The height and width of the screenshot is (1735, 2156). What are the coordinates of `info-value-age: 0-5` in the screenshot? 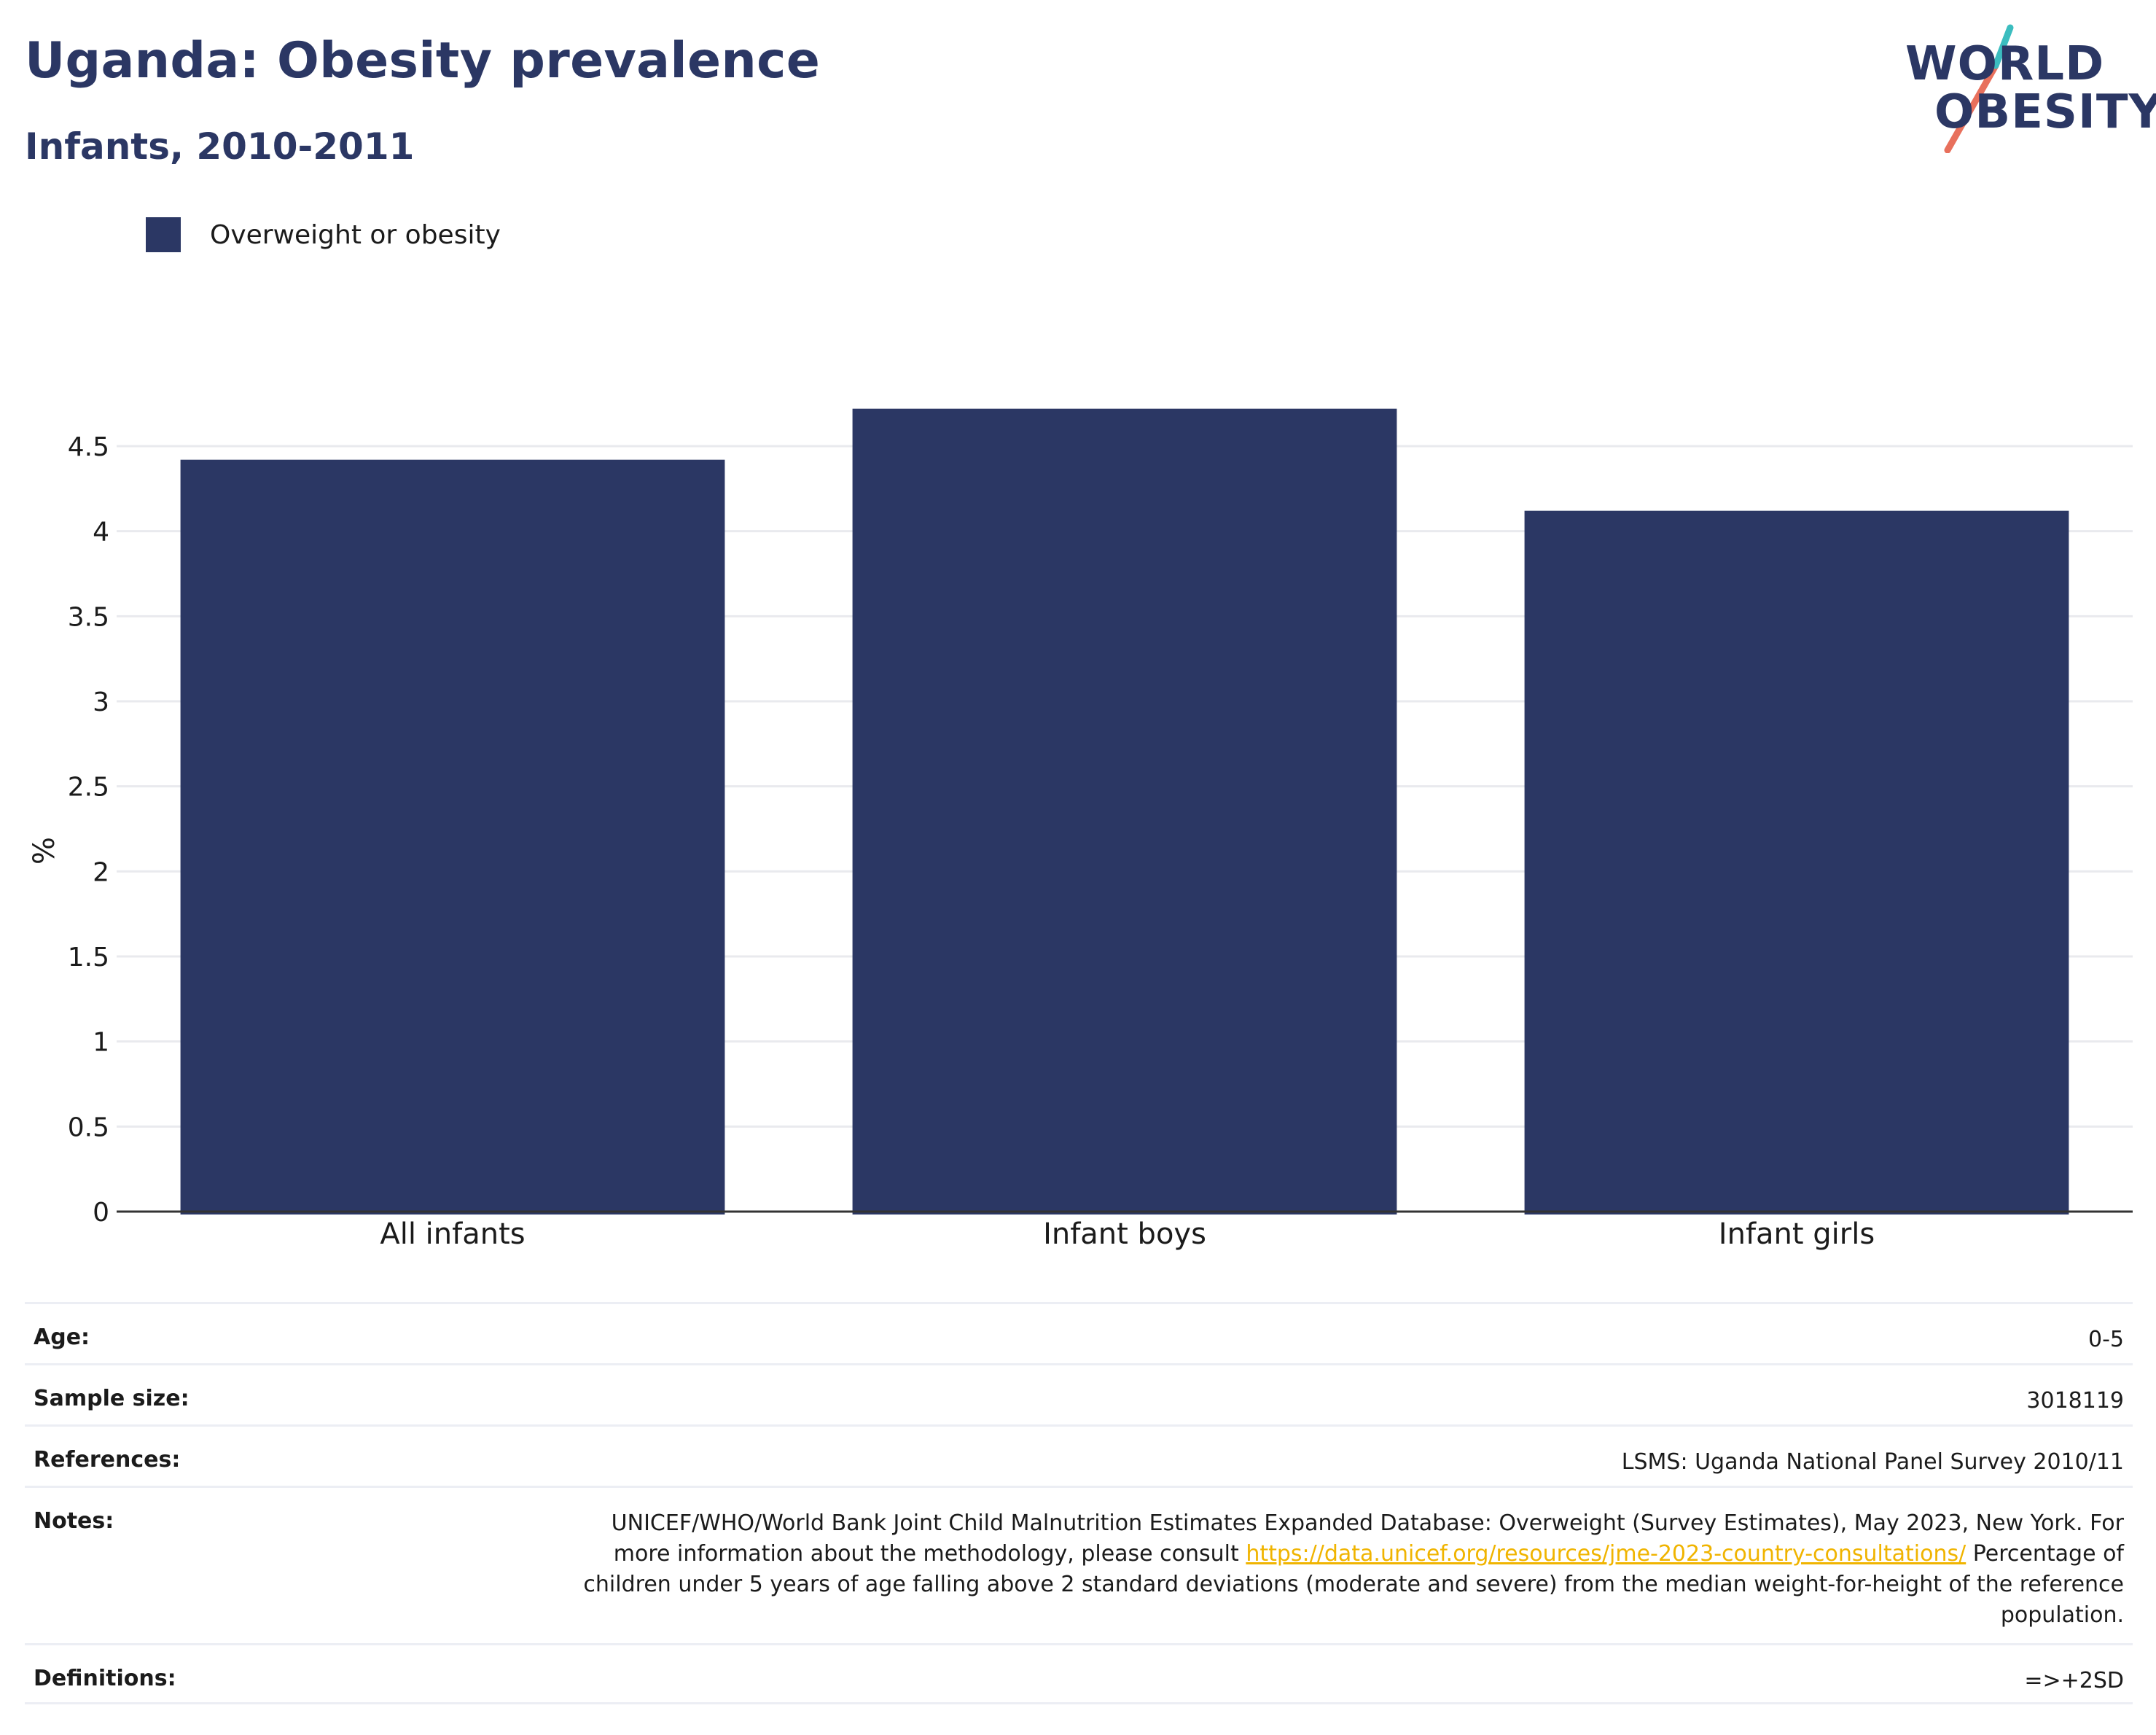 It's located at (2106, 1339).